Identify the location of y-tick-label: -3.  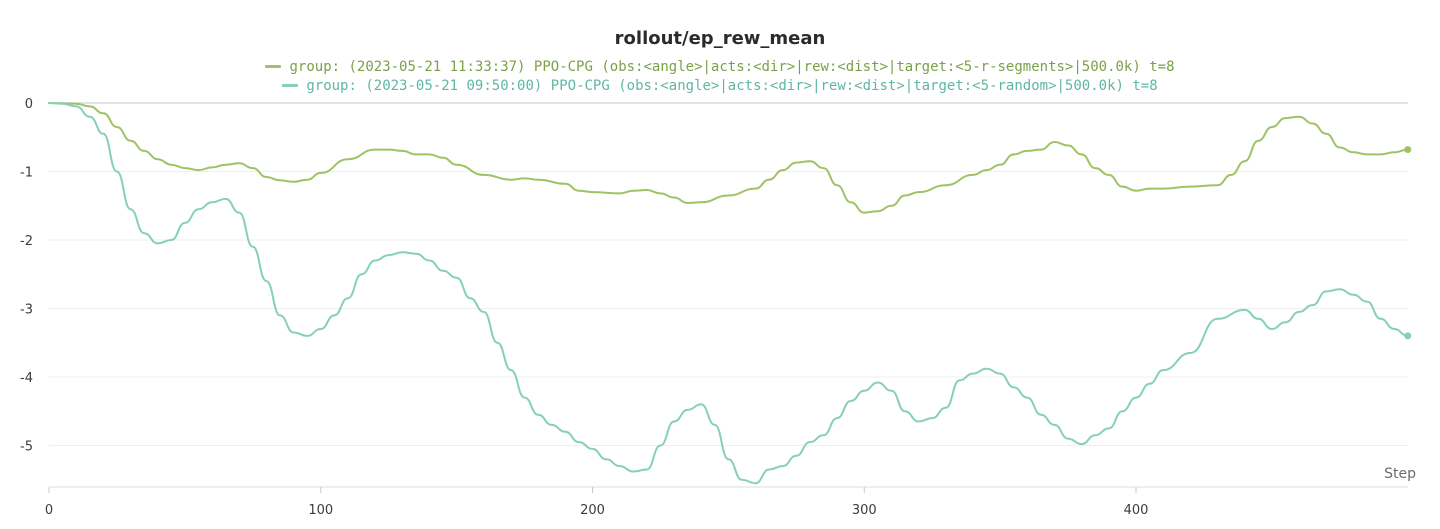
(26, 310).